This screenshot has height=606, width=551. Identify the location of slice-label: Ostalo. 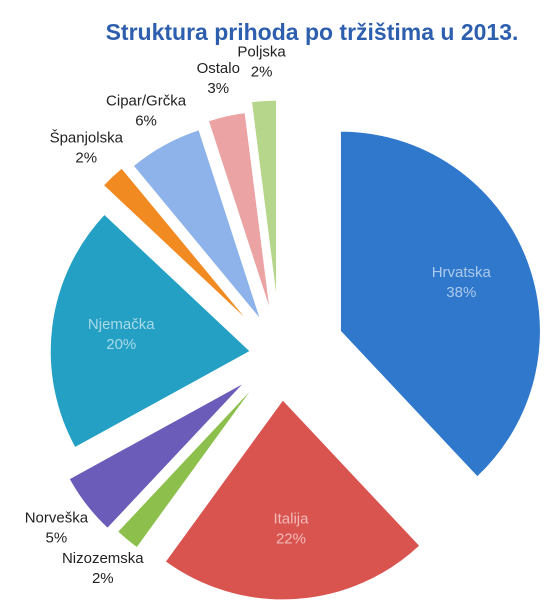
(218, 68).